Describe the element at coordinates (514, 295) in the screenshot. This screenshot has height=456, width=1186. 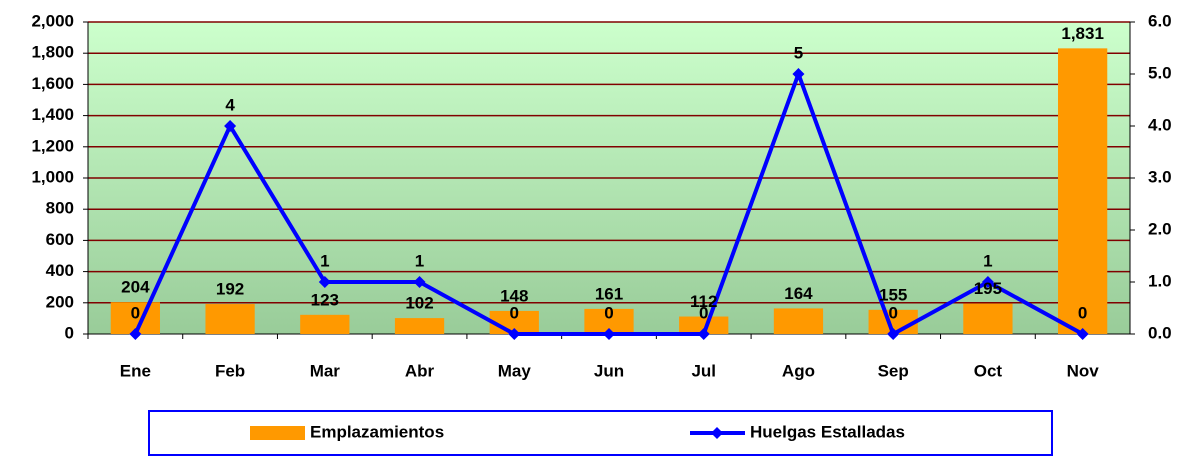
I see `data-label: 148` at that location.